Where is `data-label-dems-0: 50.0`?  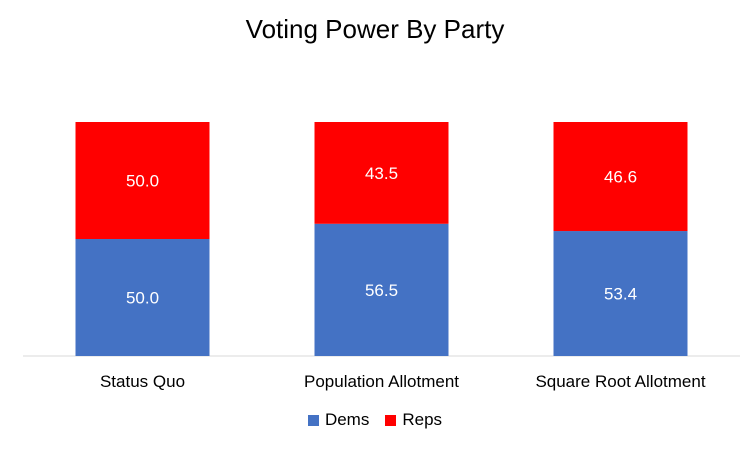
data-label-dems-0: 50.0 is located at coordinates (142, 298).